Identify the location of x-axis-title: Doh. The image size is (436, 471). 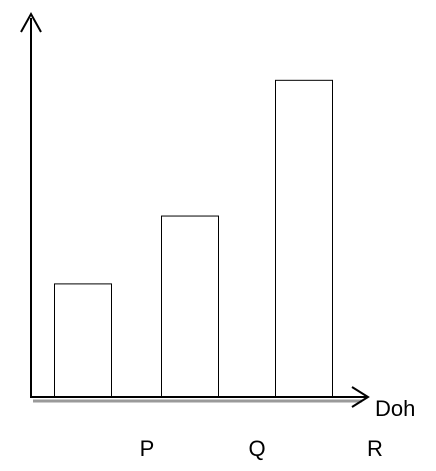
(395, 408).